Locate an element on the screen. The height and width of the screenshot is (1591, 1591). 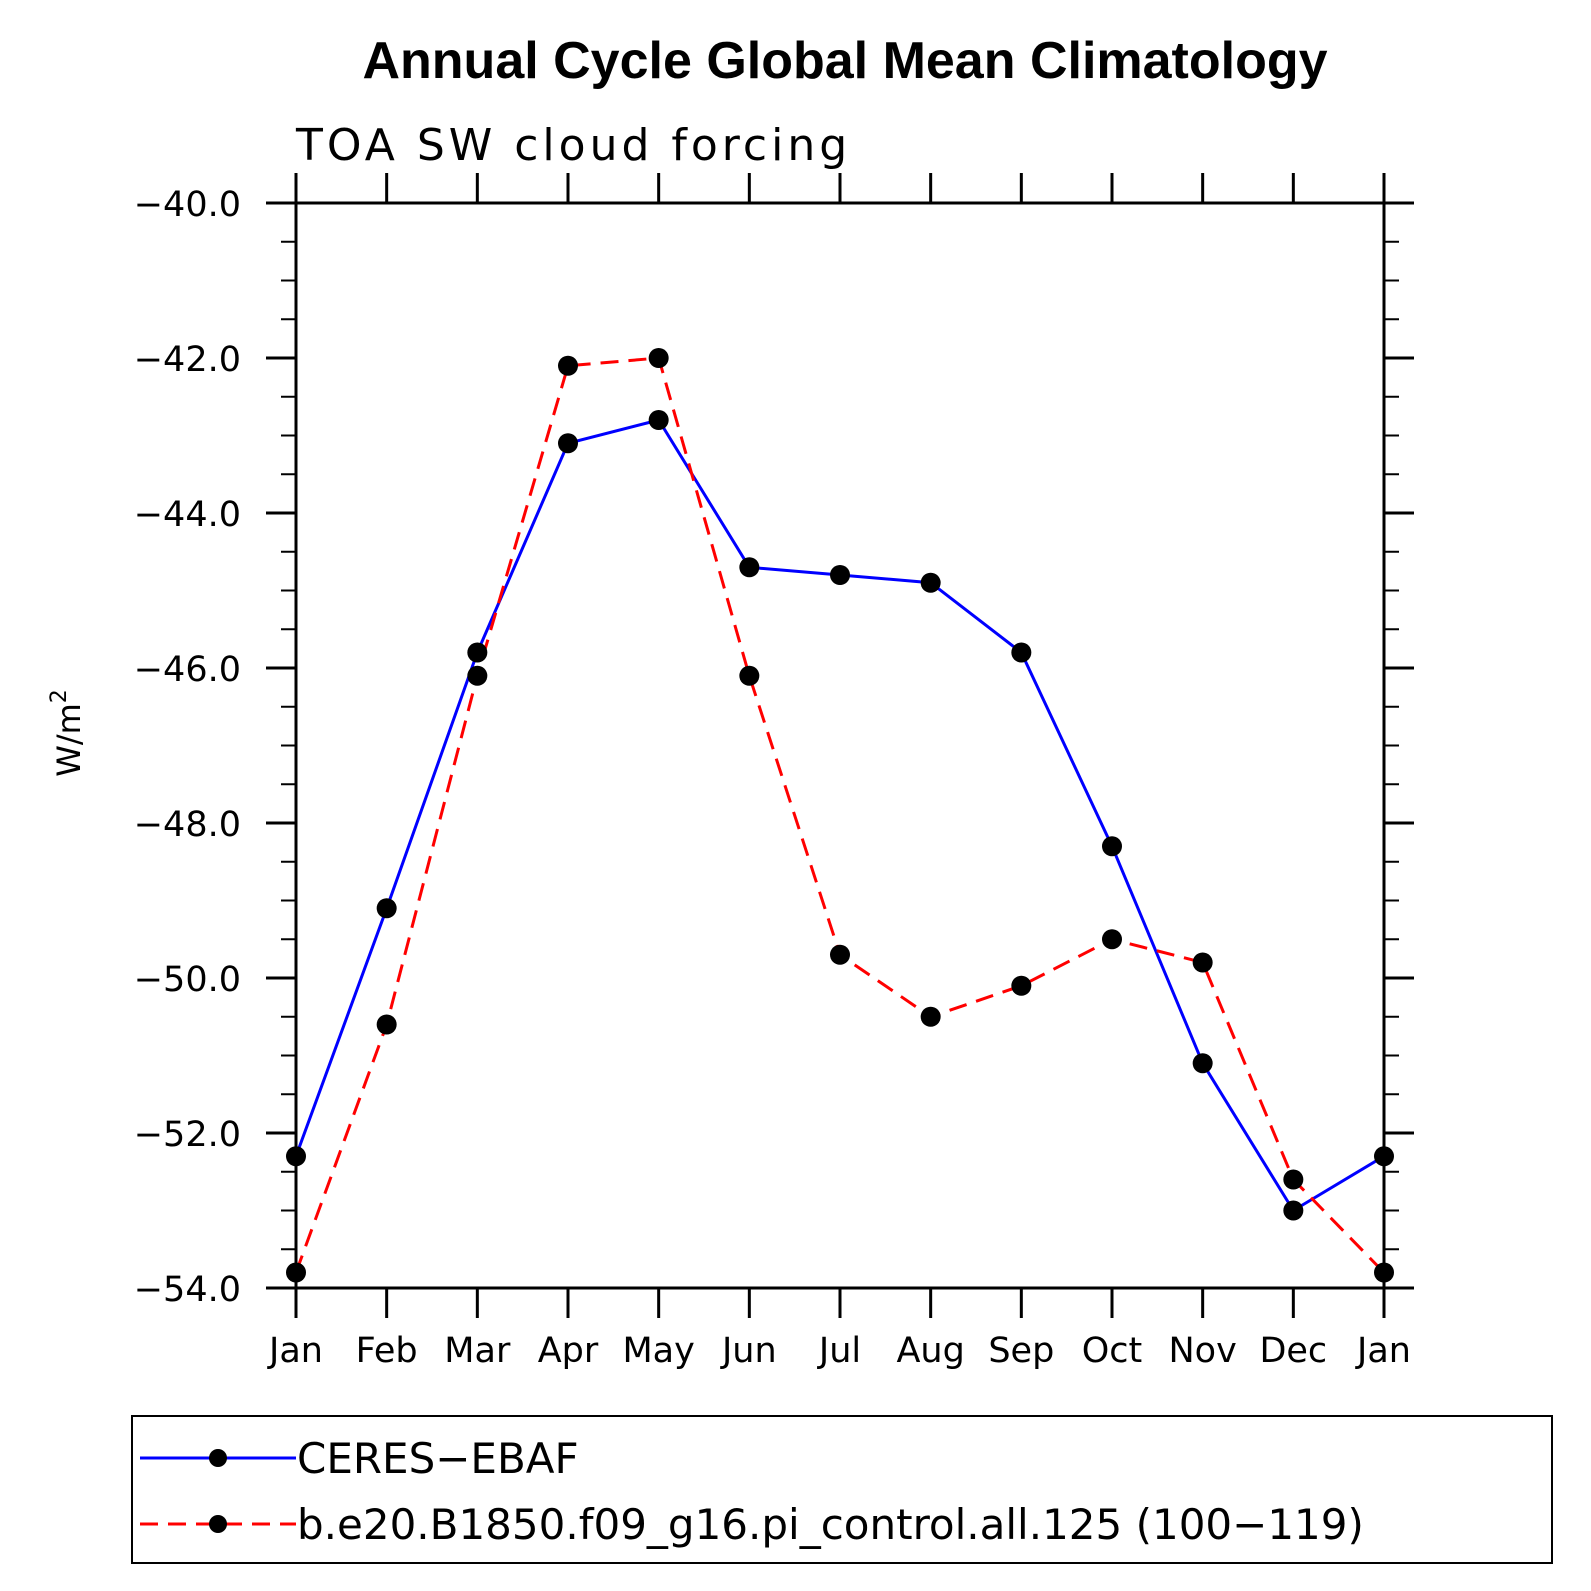
x-tick-label: Aug is located at coordinates (930, 1351).